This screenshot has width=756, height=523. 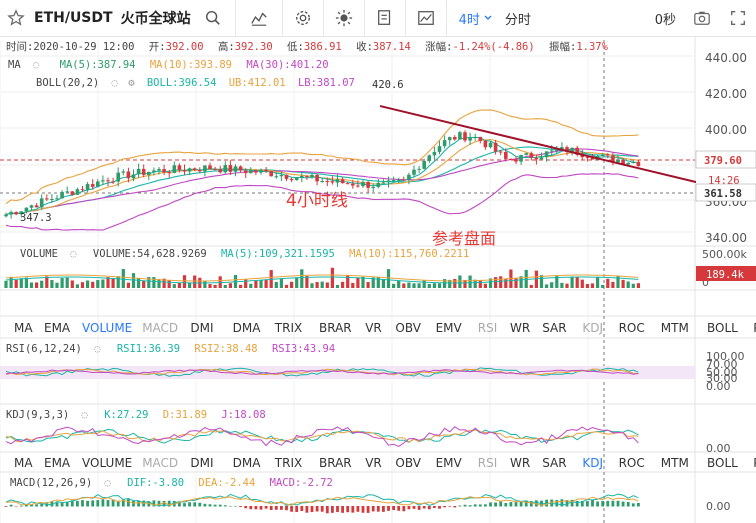 I want to click on boll-mid-line, so click(x=322, y=181).